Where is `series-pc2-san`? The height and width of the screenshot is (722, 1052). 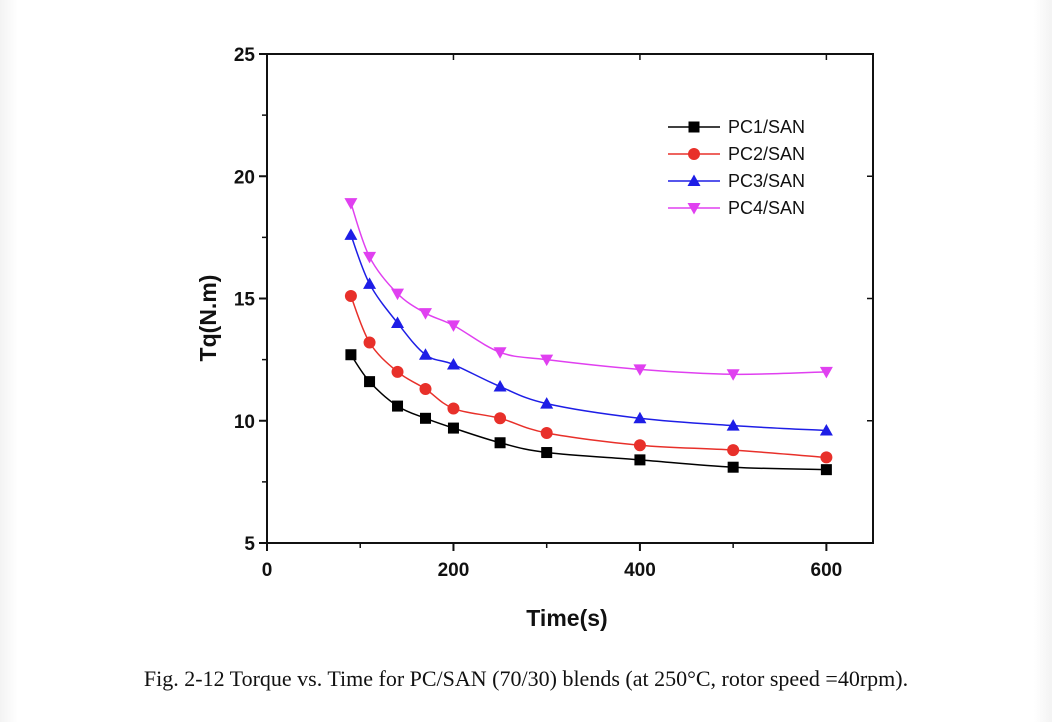
series-pc2-san is located at coordinates (588, 377).